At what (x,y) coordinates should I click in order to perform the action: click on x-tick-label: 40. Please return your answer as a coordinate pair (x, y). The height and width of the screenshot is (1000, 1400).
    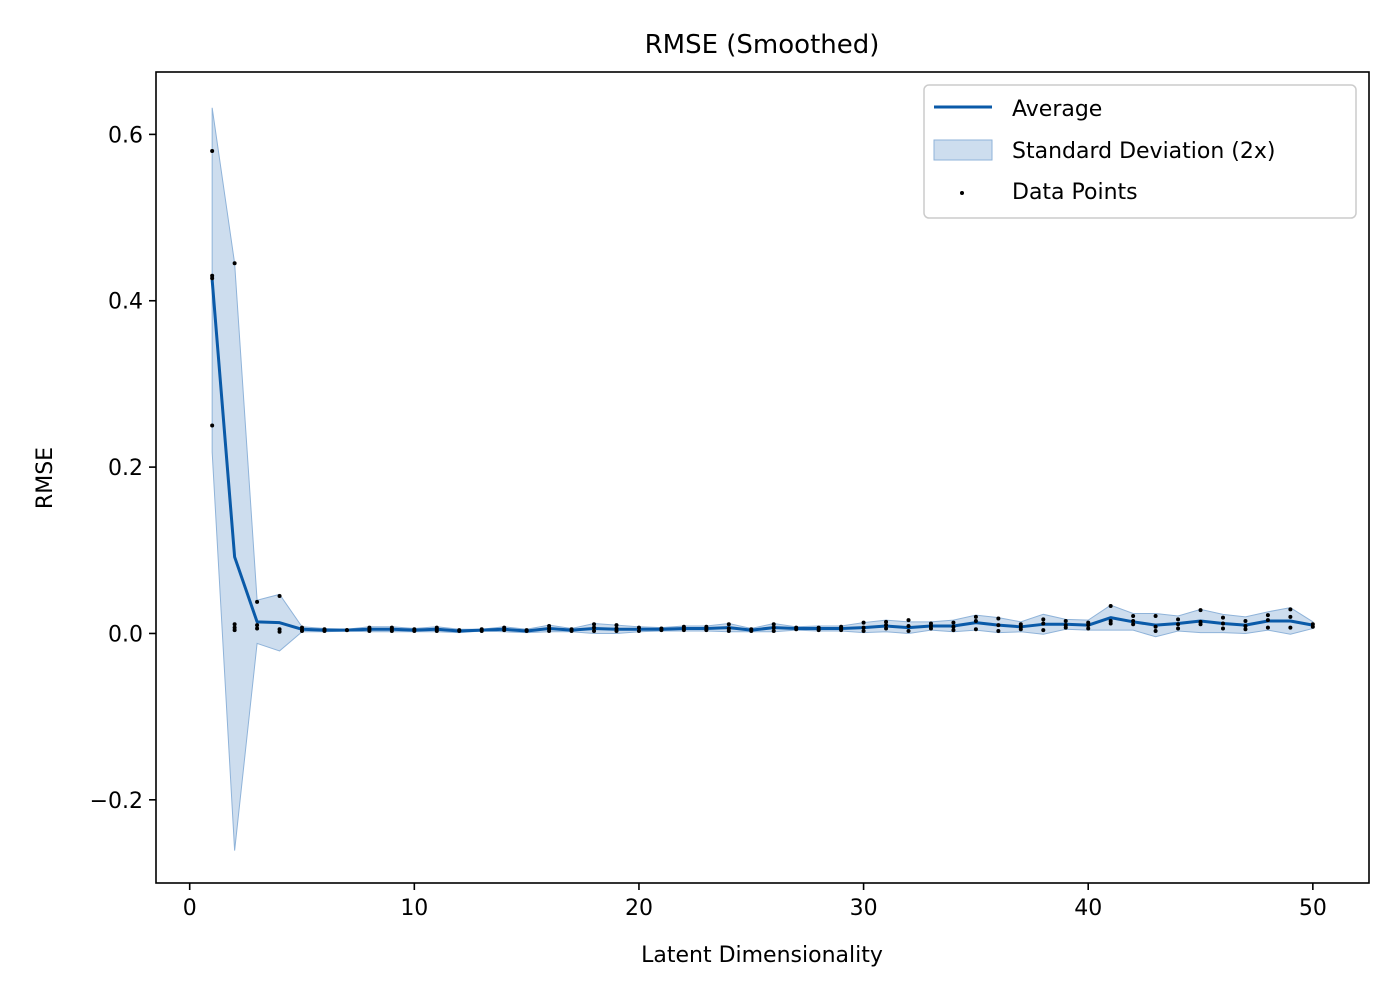
    Looking at the image, I should click on (1088, 908).